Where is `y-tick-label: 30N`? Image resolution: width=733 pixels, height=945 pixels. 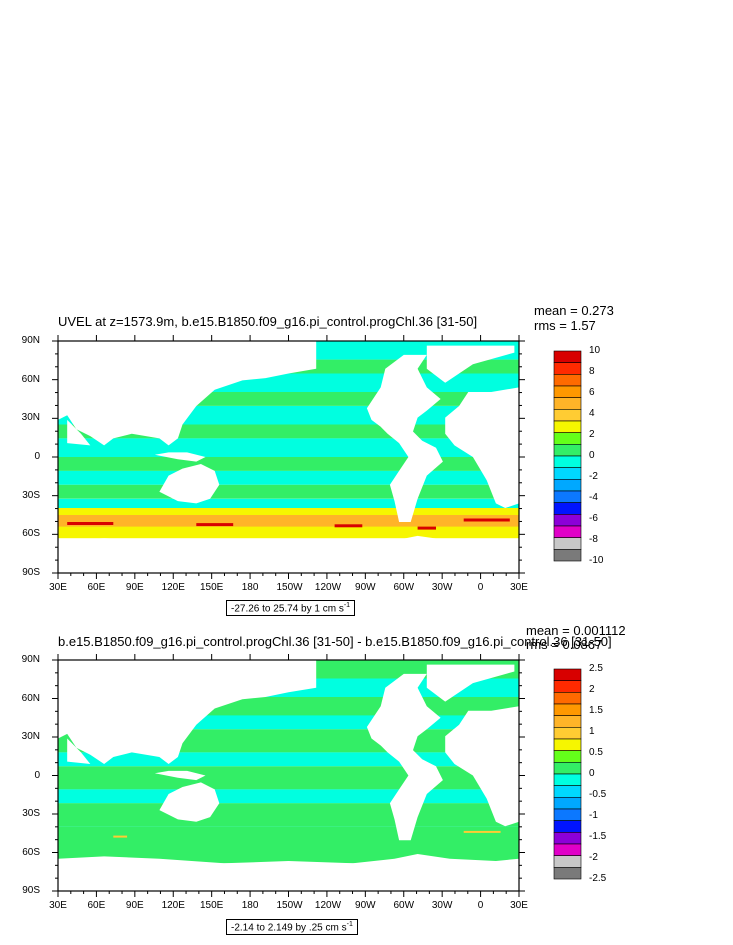
y-tick-label: 30N is located at coordinates (30, 418).